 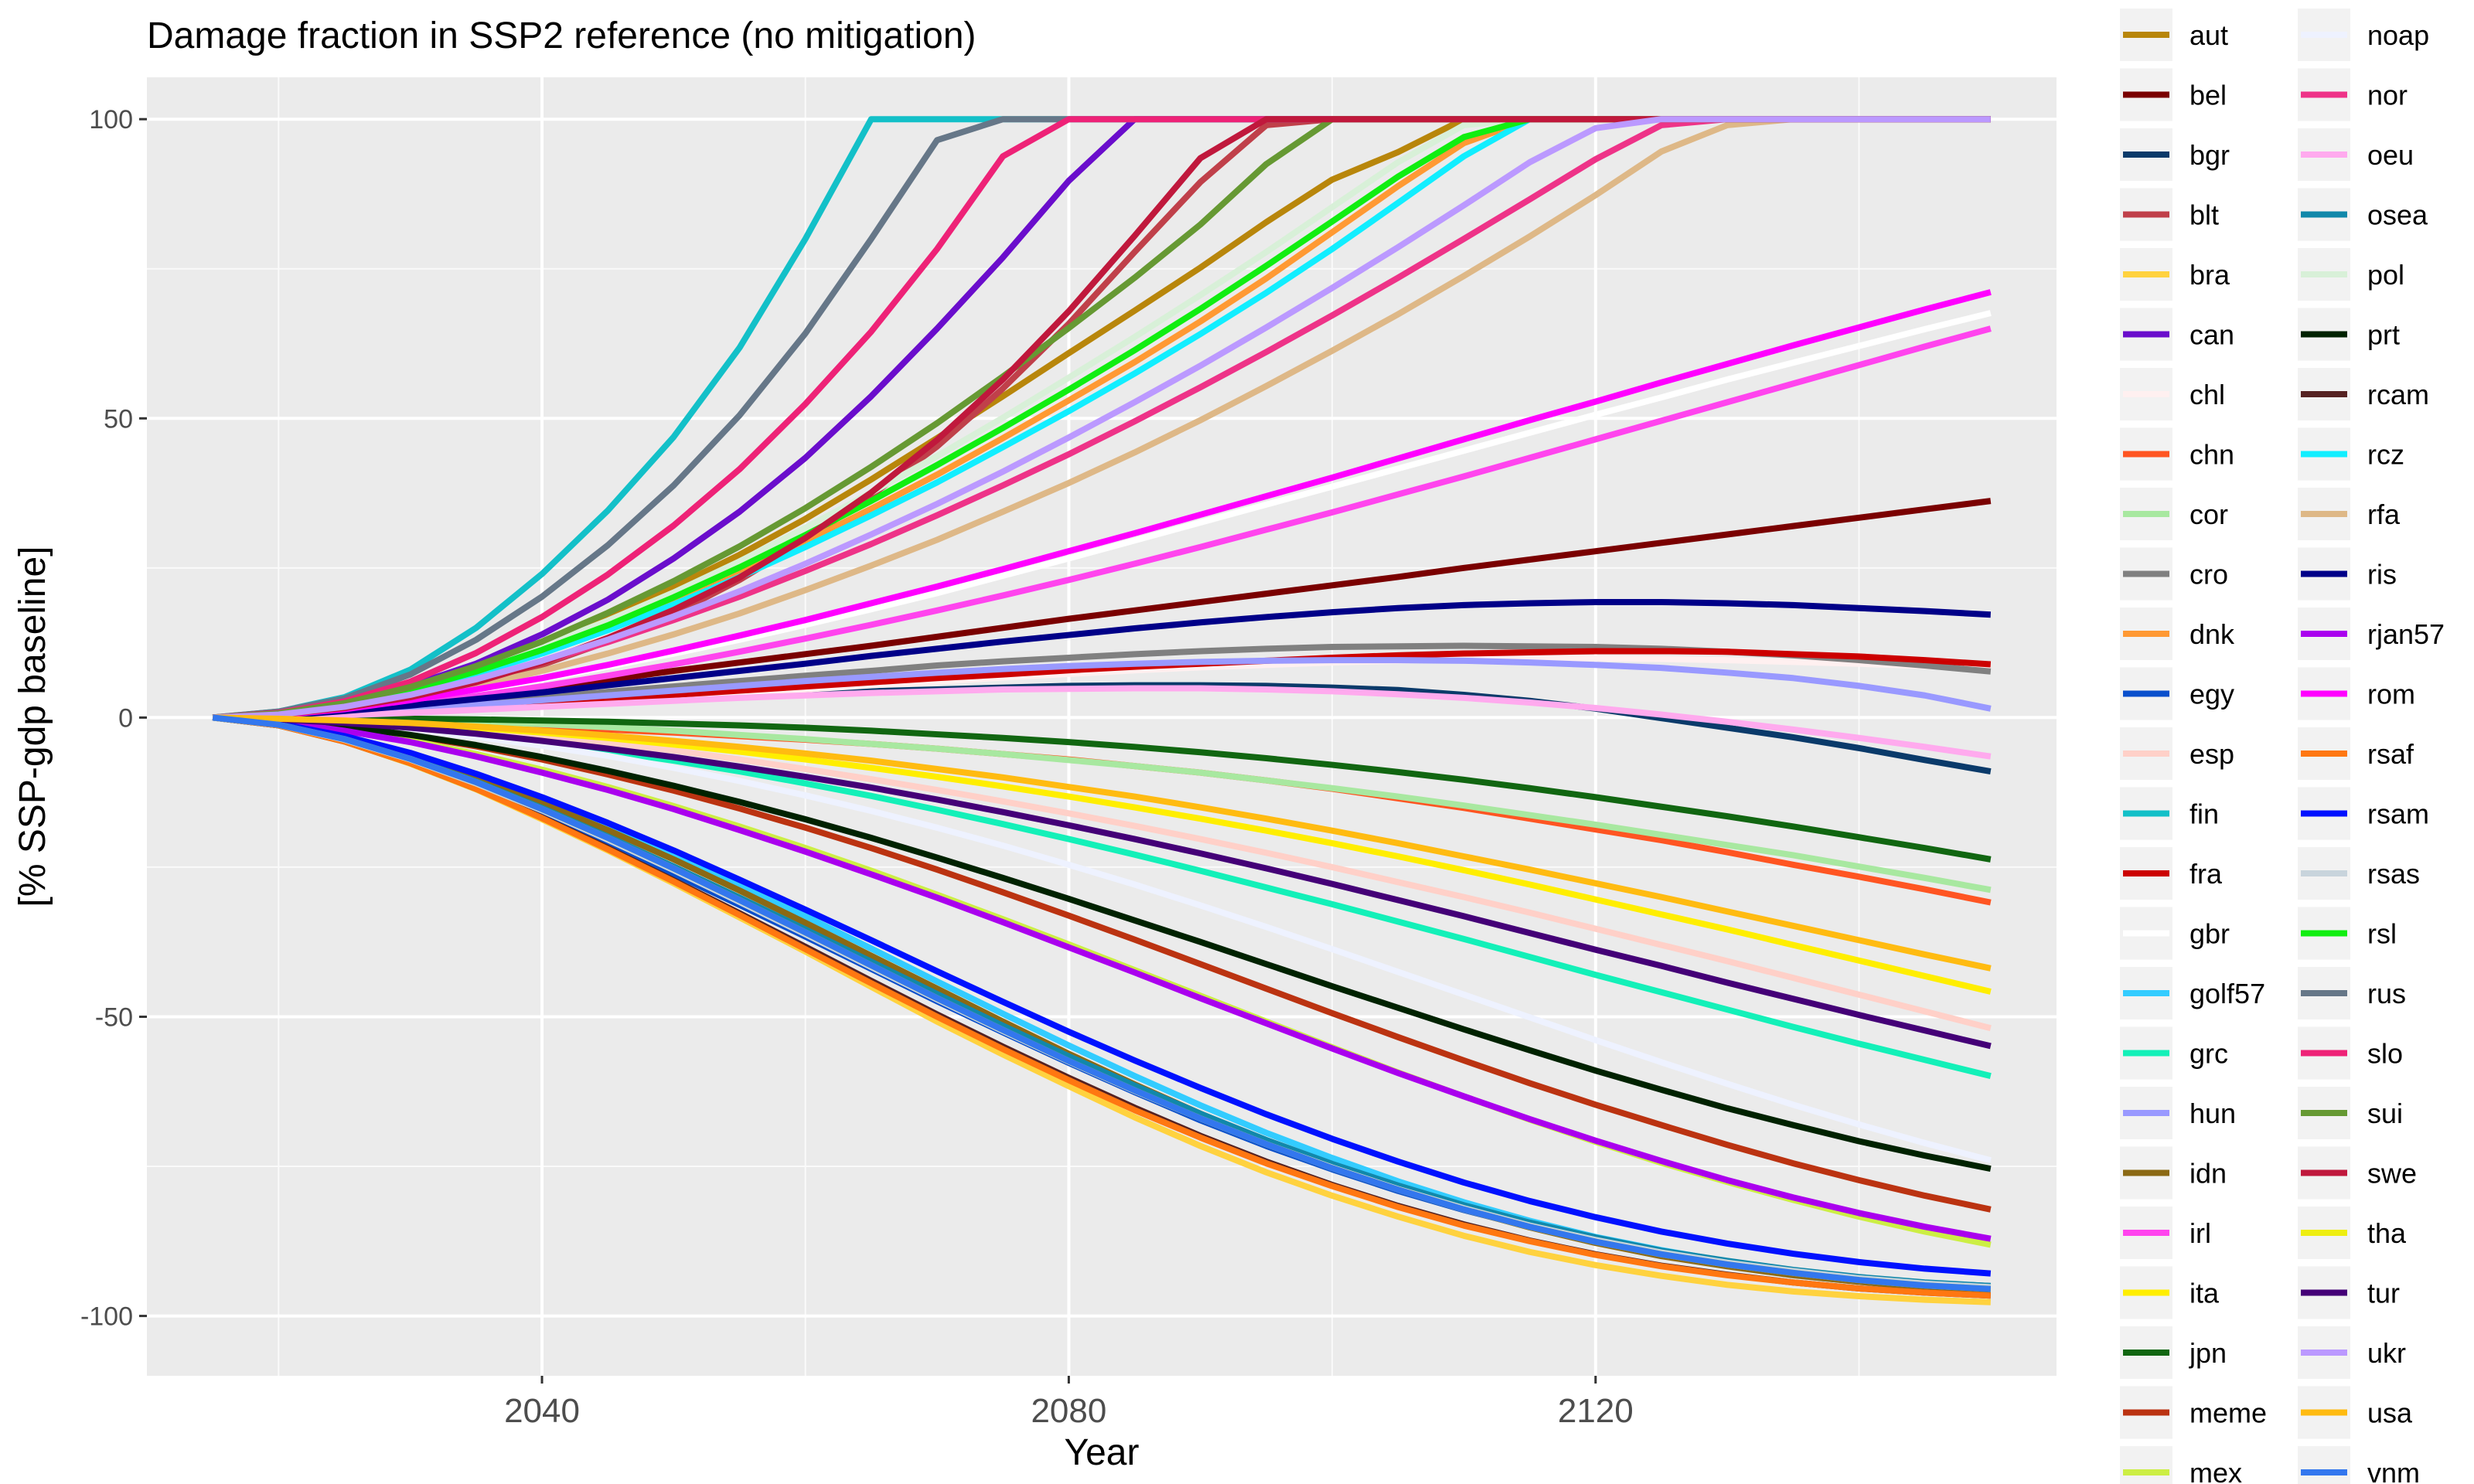 What do you see at coordinates (1102, 722) in the screenshot?
I see `series-line-oeu` at bounding box center [1102, 722].